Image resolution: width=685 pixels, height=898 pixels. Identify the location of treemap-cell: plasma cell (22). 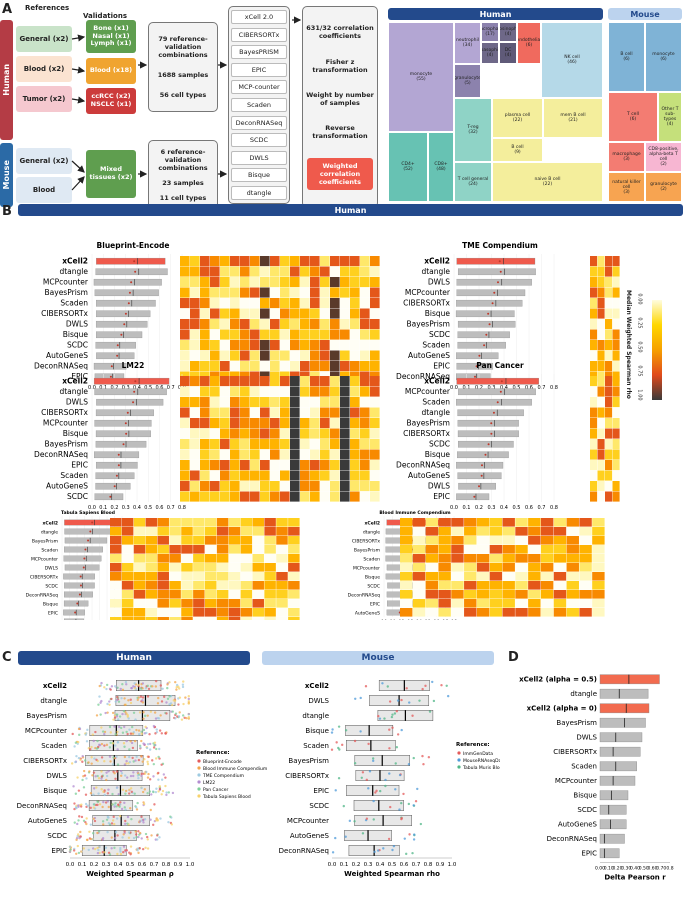
(517, 118).